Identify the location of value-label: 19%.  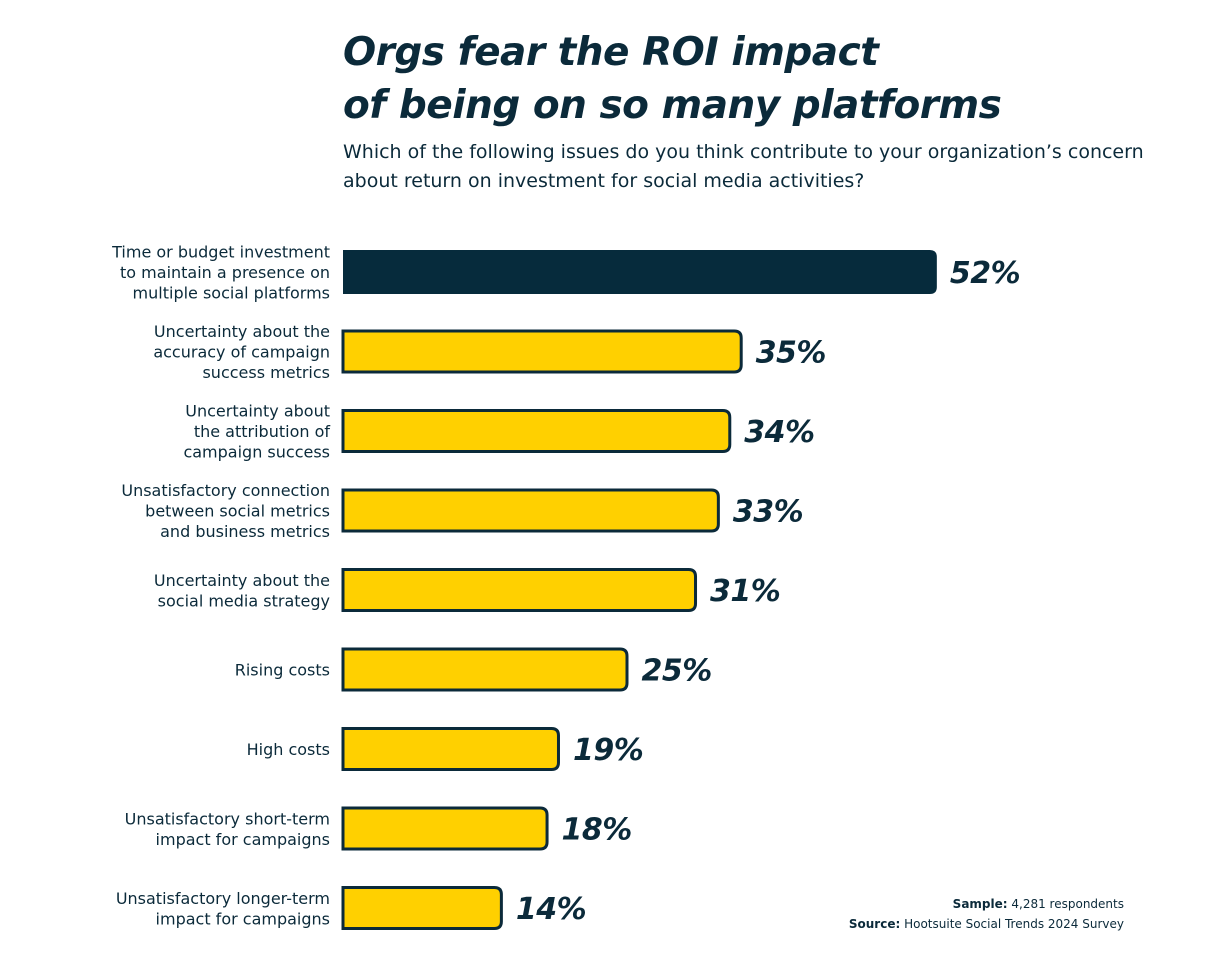
(608, 750).